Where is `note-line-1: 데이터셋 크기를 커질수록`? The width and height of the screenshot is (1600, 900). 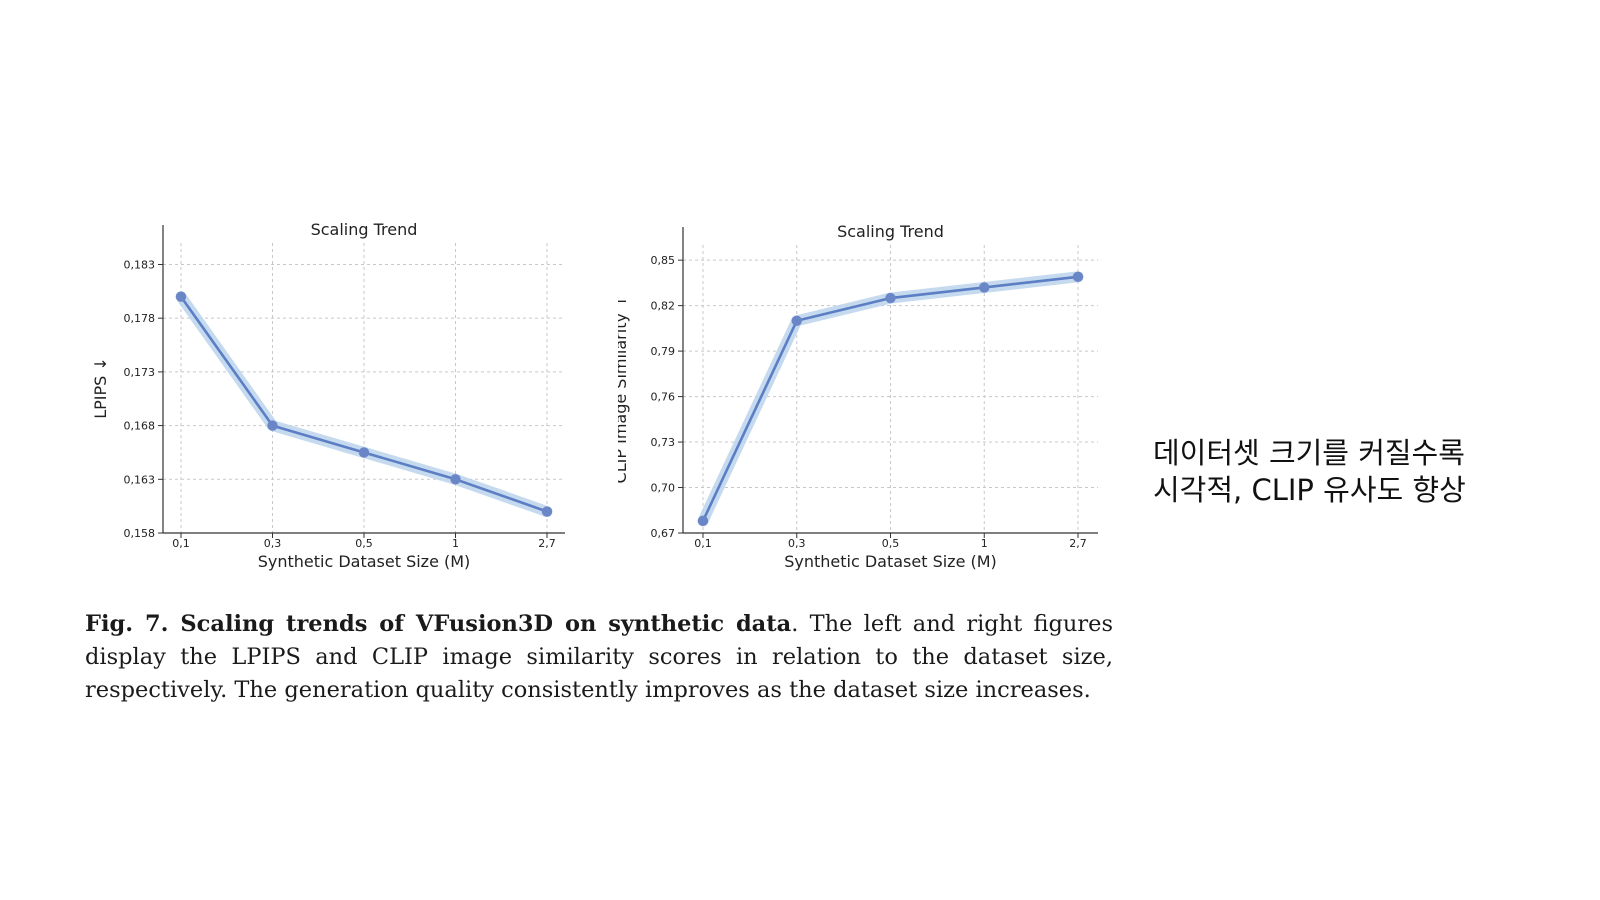 note-line-1: 데이터셋 크기를 커질수록 is located at coordinates (1309, 453).